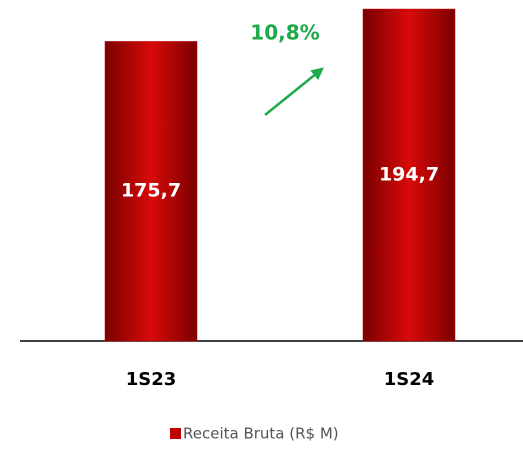 The height and width of the screenshot is (450, 523). I want to click on data-label: 175,7, so click(151, 191).